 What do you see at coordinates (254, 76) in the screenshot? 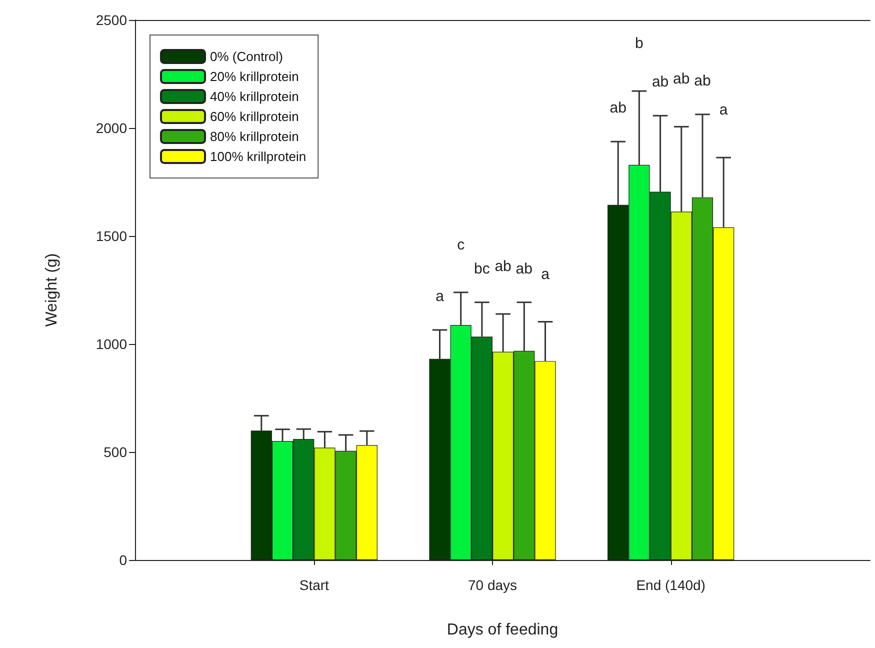
I see `legend-label: 20% krillprotein` at bounding box center [254, 76].